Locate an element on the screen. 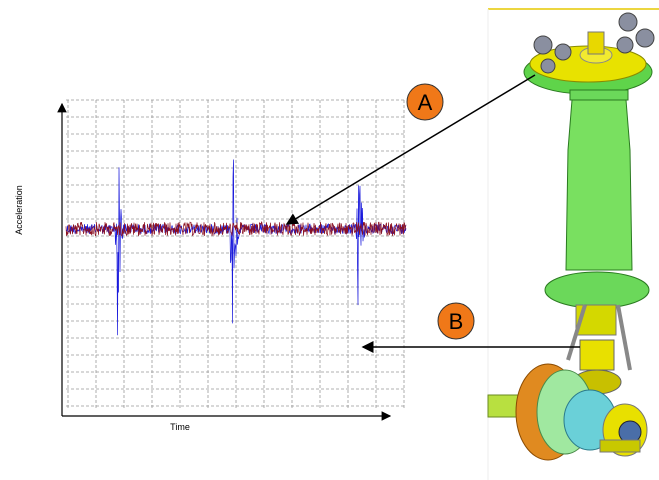  callout-b-label: B is located at coordinates (456, 321).